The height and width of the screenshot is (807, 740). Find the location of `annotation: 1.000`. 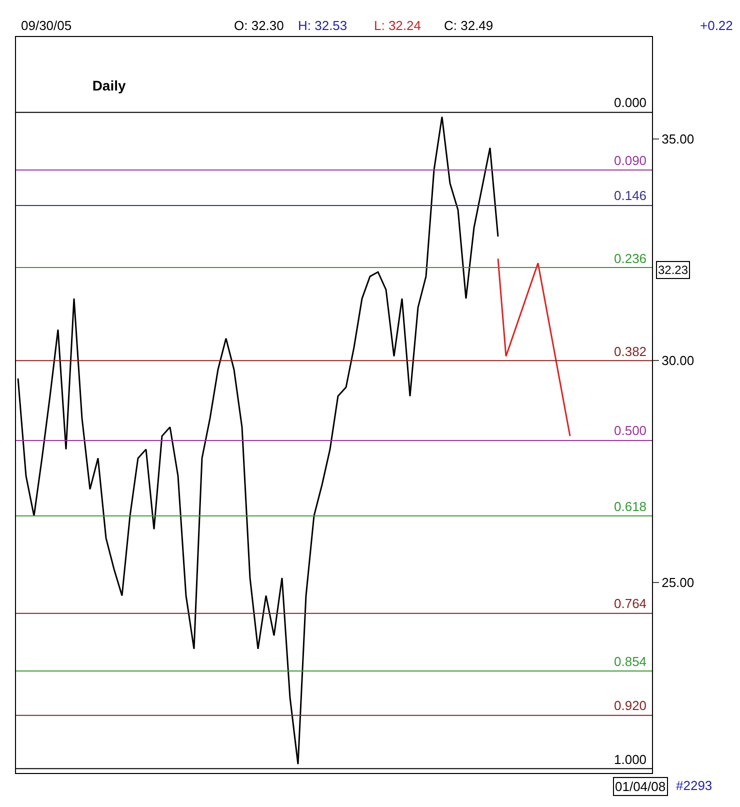

annotation: 1.000 is located at coordinates (630, 759).